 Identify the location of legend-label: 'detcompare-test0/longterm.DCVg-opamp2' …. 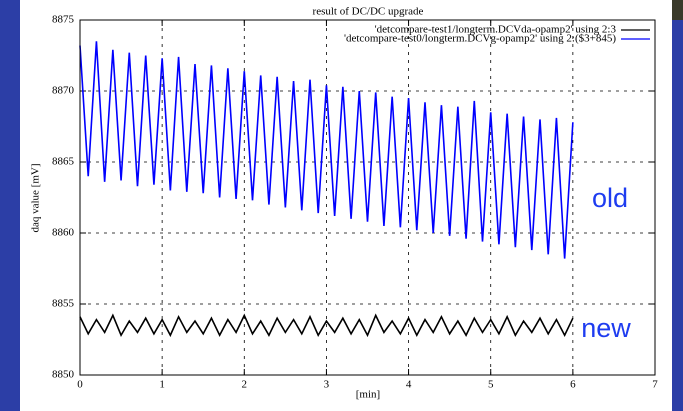
(480, 39).